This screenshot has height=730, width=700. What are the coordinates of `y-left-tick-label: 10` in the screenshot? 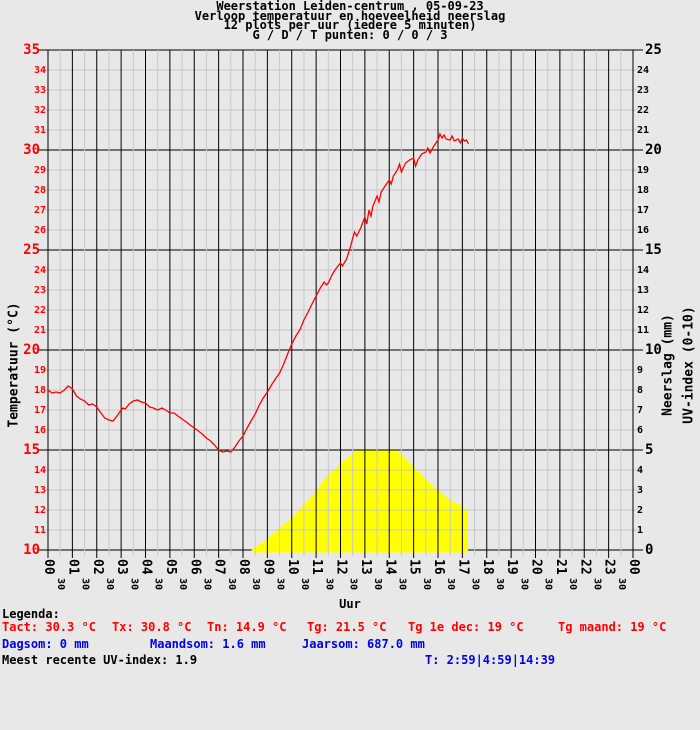 It's located at (31, 550).